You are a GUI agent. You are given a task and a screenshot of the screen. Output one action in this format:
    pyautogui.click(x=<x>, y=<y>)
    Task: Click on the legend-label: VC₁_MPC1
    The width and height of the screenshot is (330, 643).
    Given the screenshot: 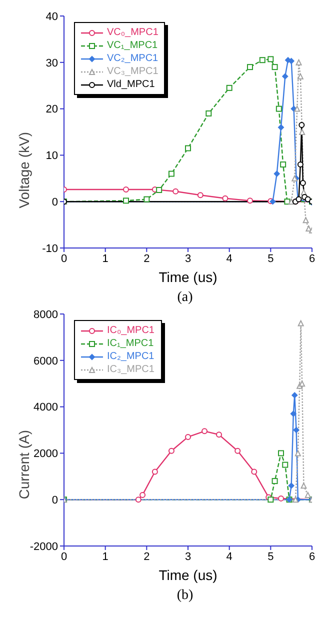 What is the action you would take?
    pyautogui.click(x=132, y=45)
    